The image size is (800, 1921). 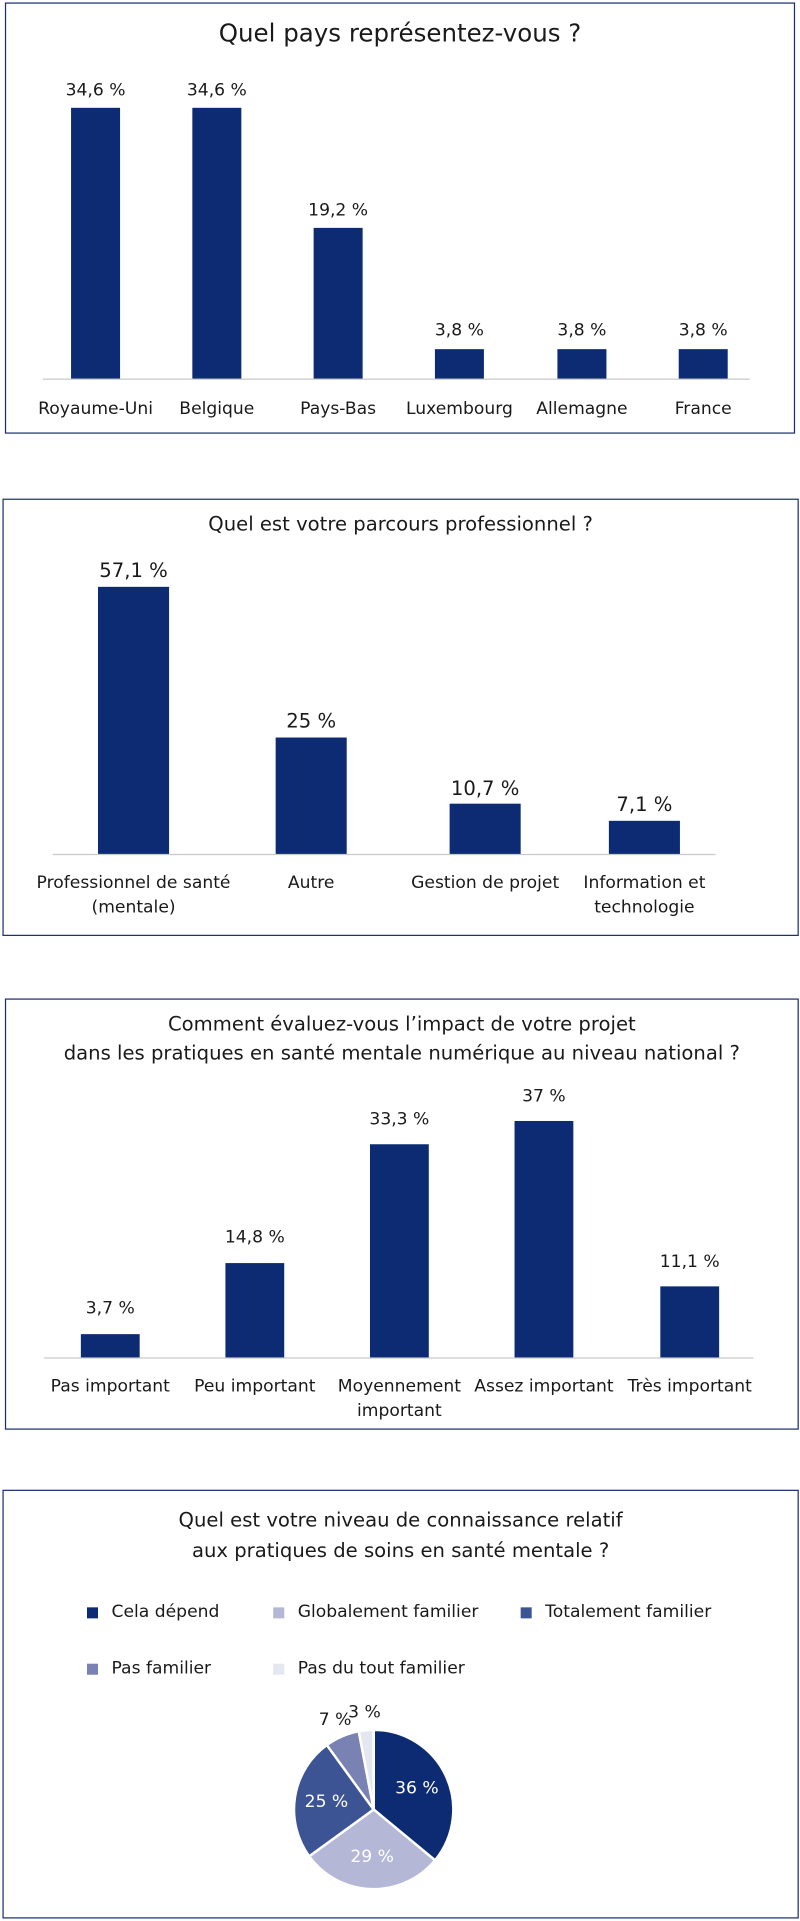 I want to click on x-tick-label: Gestion de projet, so click(x=485, y=883).